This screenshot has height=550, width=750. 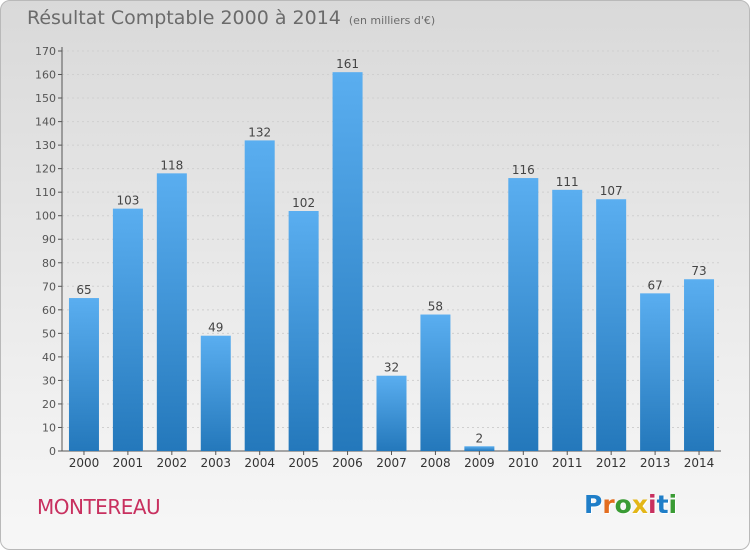 I want to click on data-label: 118, so click(x=171, y=165).